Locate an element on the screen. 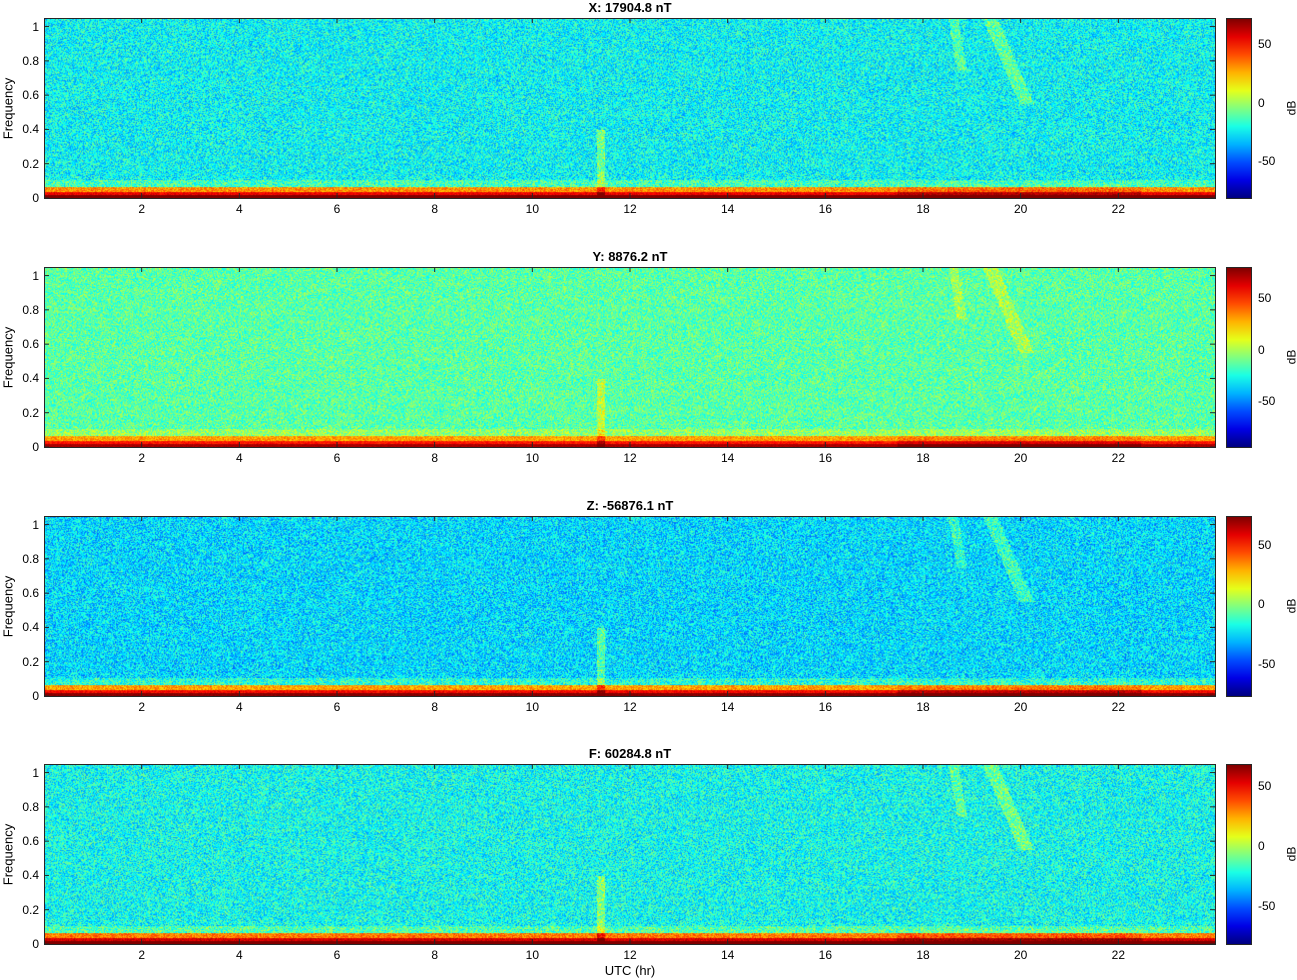 This screenshot has height=980, width=1297. panel-title-y: Y: 8876.2 nT is located at coordinates (630, 256).